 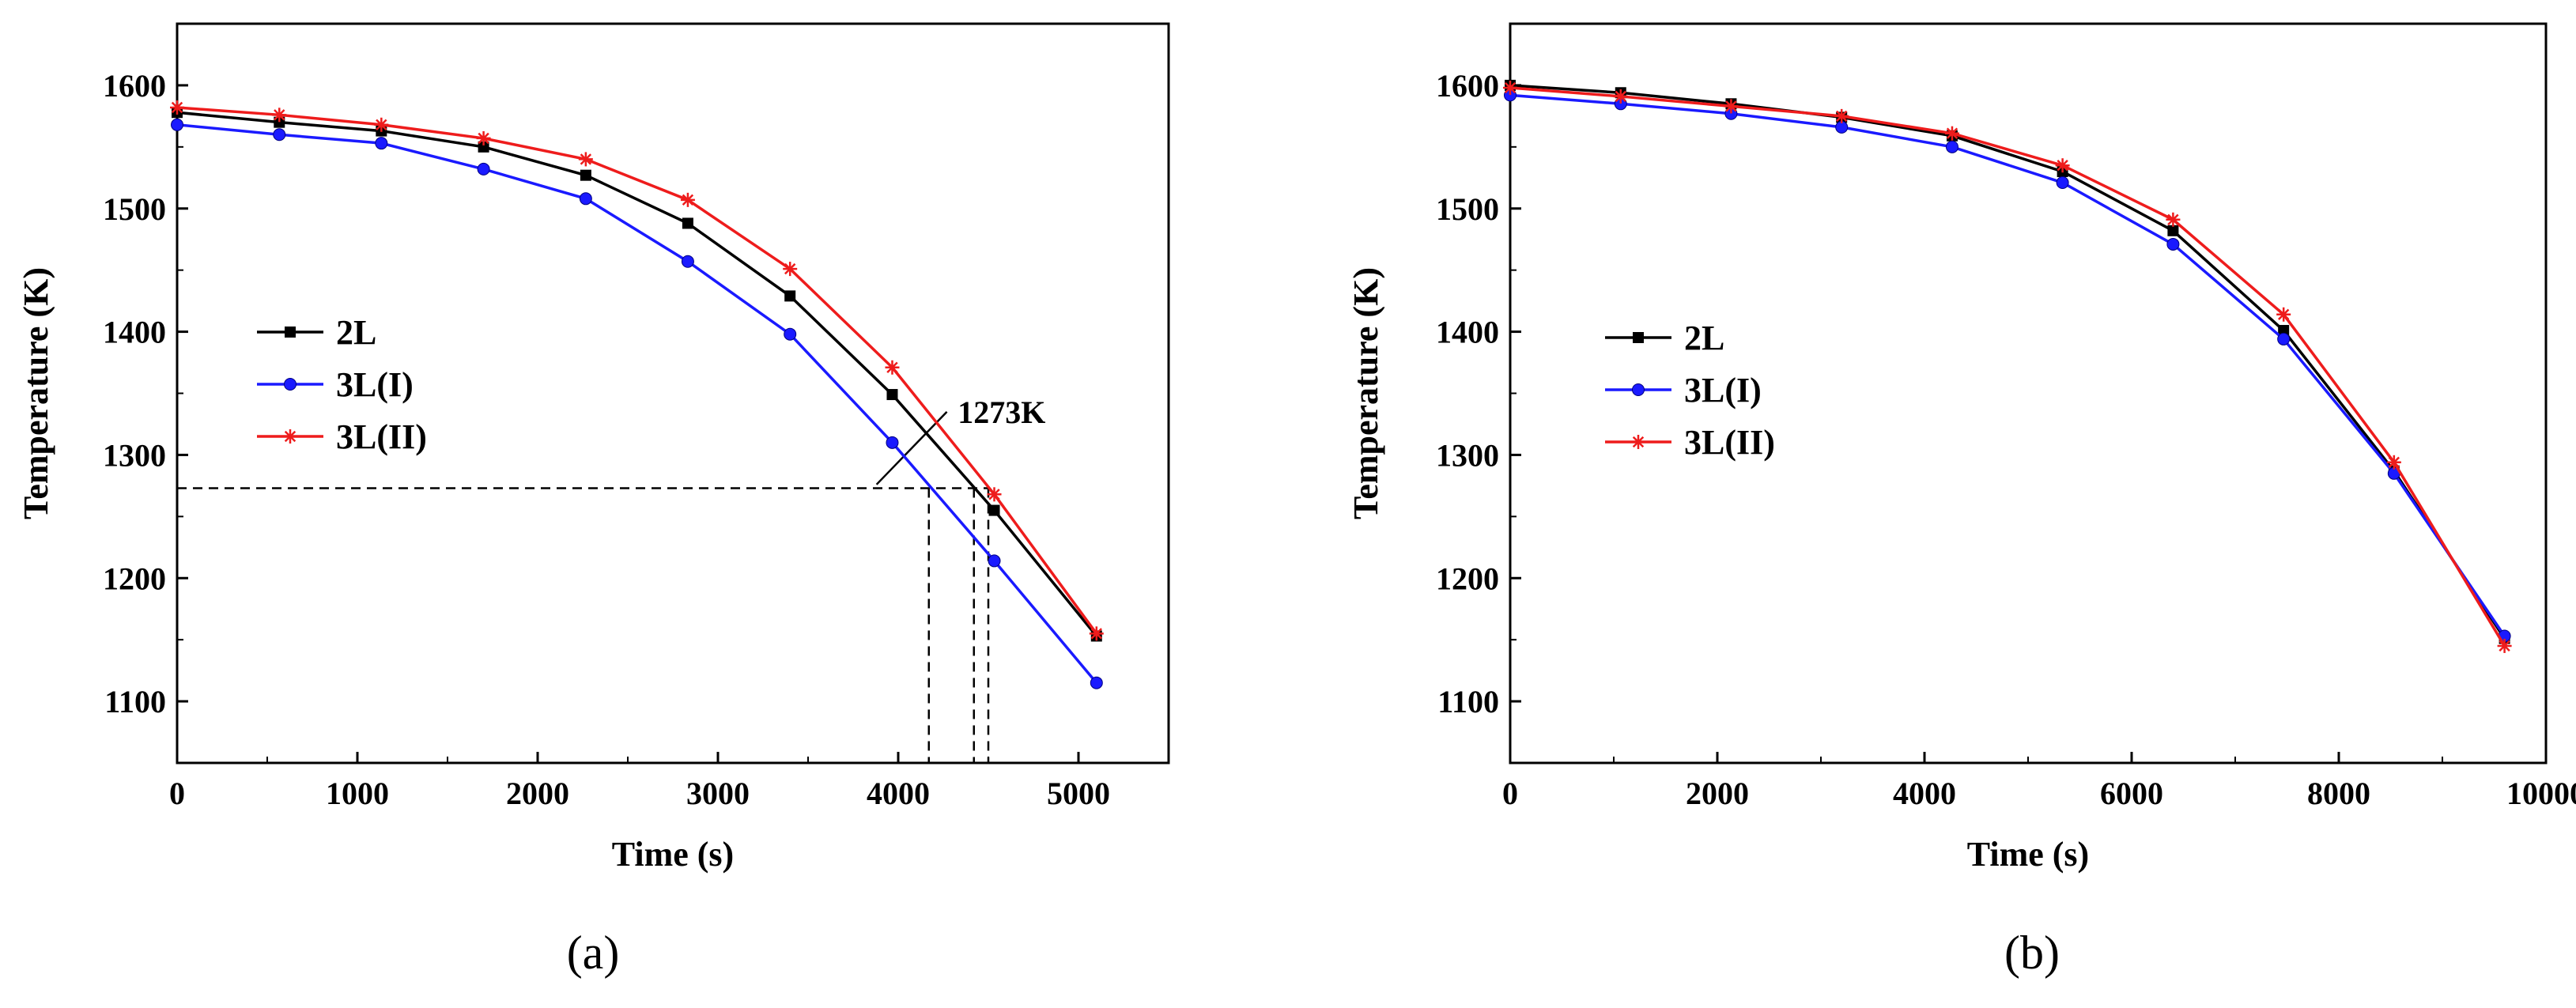 What do you see at coordinates (1001, 412) in the screenshot?
I see `annotation-label: 1273K` at bounding box center [1001, 412].